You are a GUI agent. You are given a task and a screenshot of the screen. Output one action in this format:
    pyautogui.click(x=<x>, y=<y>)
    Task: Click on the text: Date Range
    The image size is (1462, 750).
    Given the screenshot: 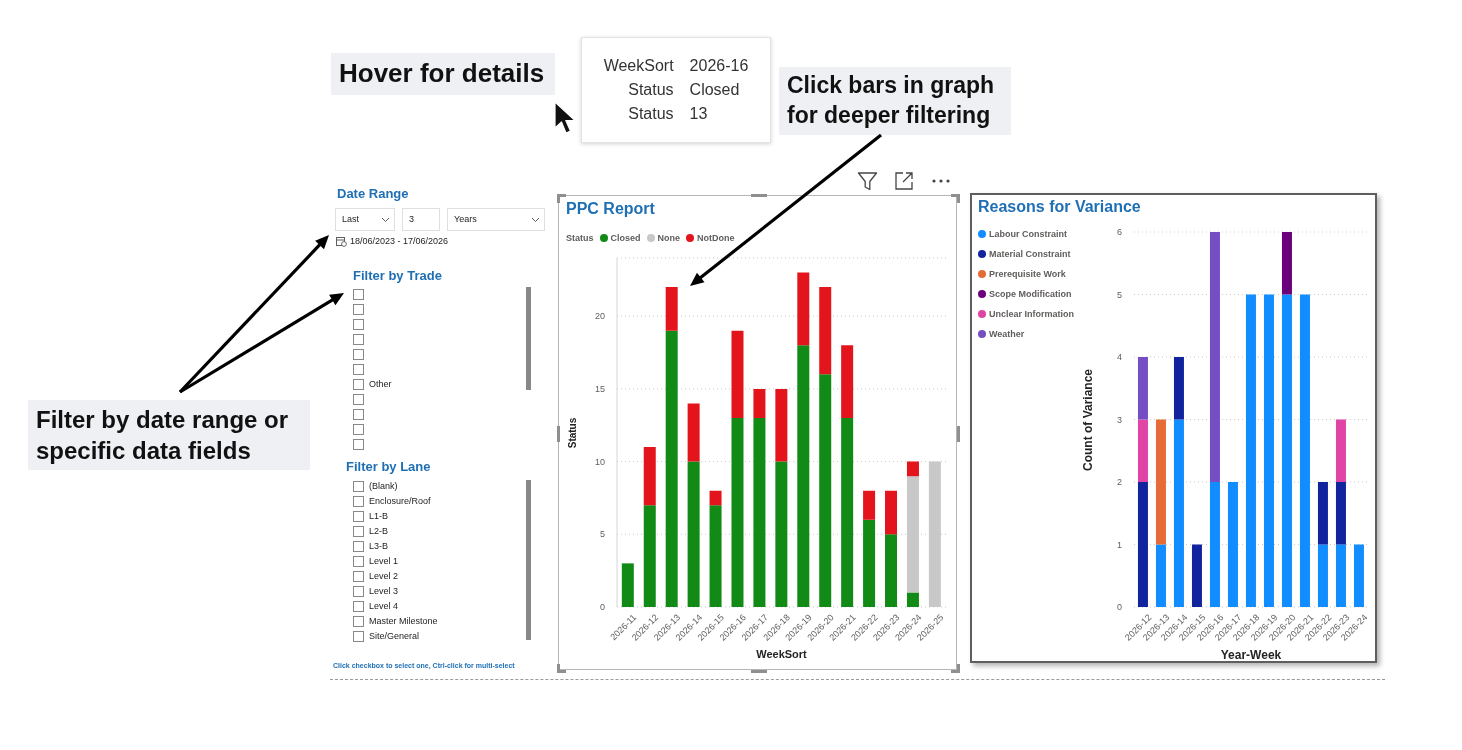 What is the action you would take?
    pyautogui.click(x=373, y=193)
    